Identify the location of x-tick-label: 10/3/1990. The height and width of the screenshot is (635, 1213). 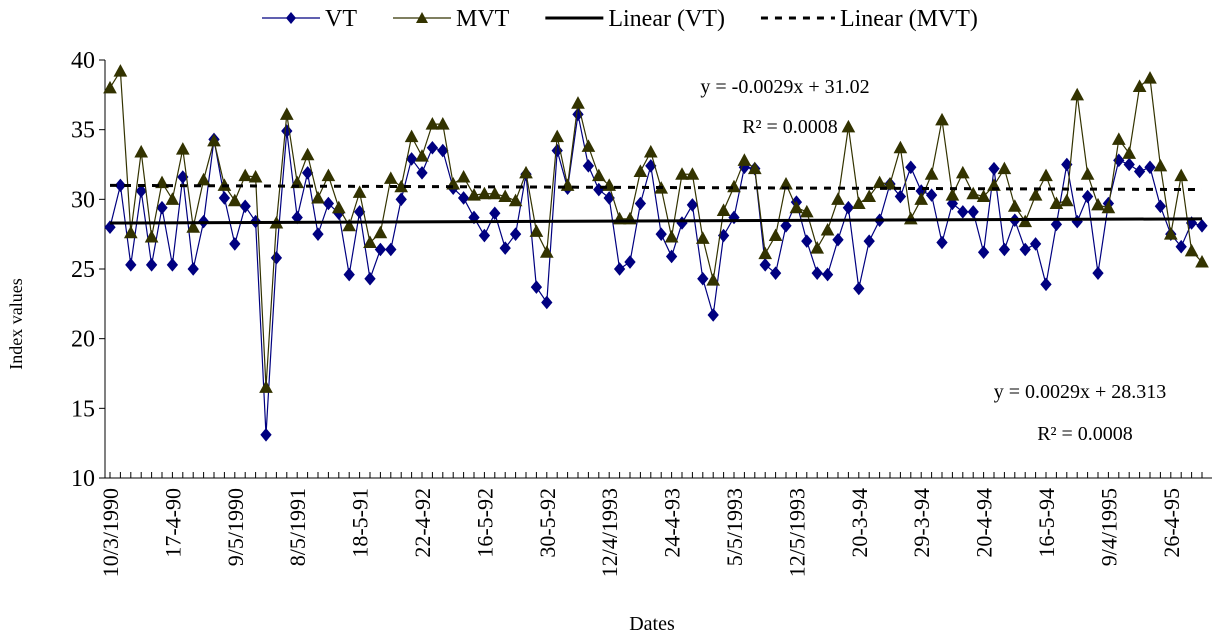
(110, 532).